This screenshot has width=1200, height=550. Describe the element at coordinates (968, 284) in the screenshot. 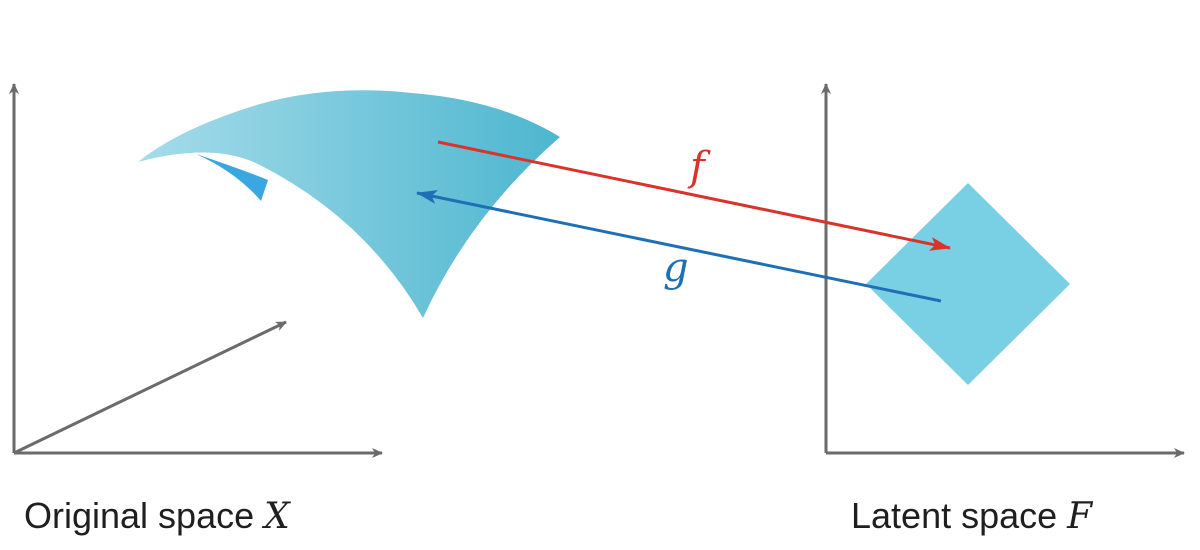

I see `latent-square` at that location.